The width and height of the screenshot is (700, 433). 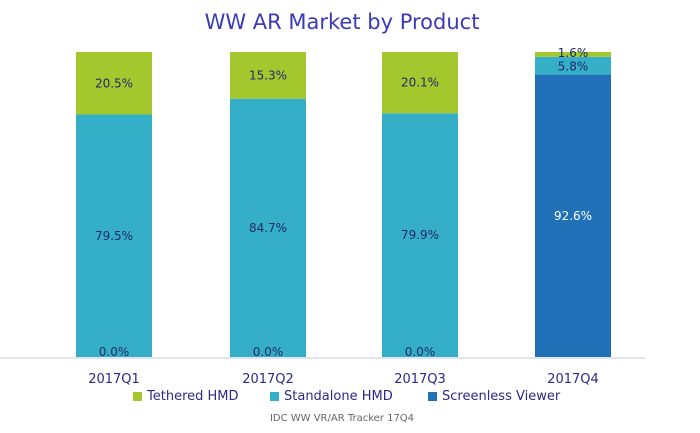 I want to click on data-label: 1.6%, so click(x=573, y=53).